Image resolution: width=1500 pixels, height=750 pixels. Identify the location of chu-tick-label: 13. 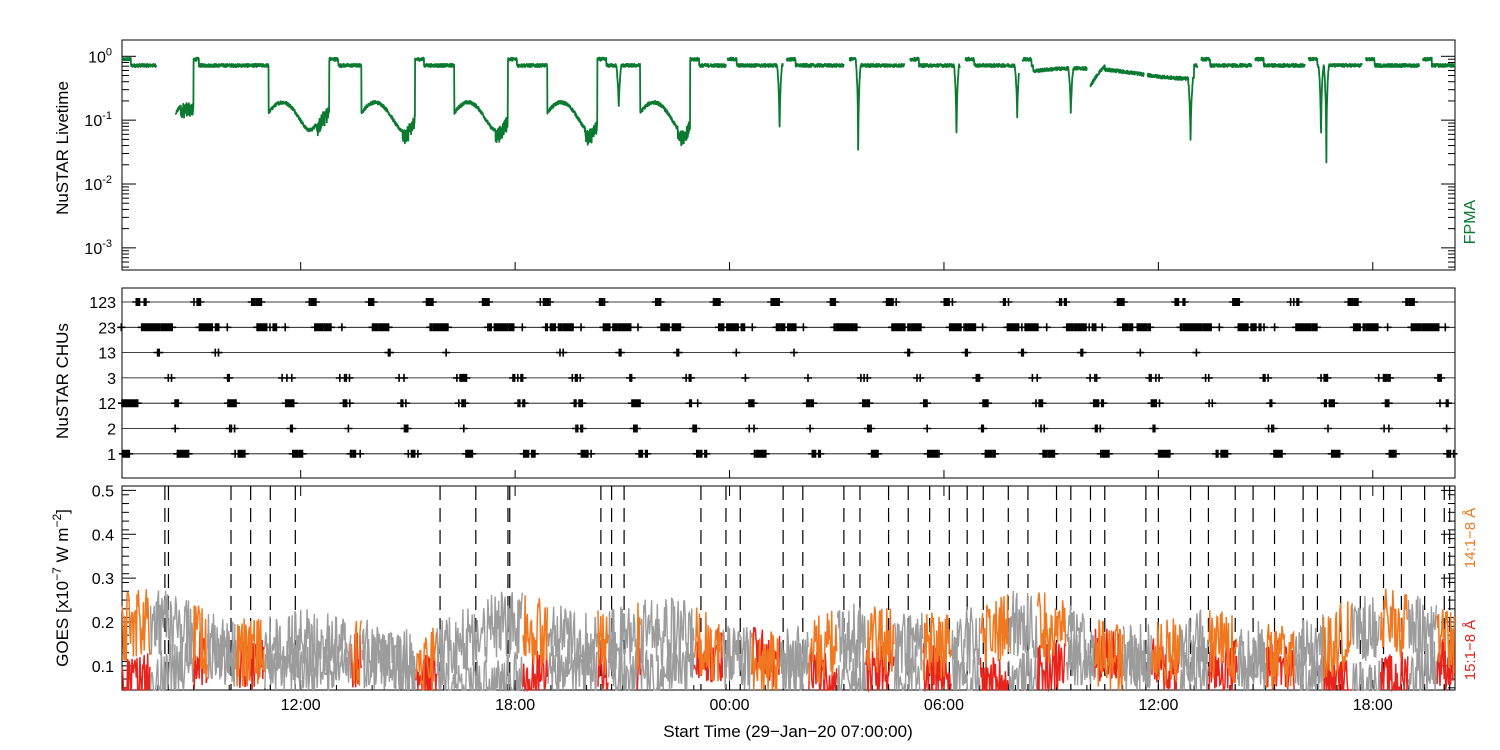
(107, 354).